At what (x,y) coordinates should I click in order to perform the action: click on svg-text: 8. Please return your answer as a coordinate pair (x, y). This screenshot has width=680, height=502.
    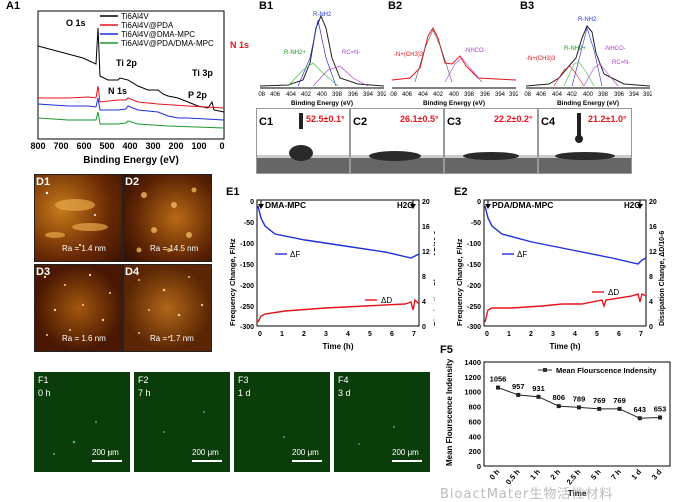
    Looking at the image, I should click on (651, 277).